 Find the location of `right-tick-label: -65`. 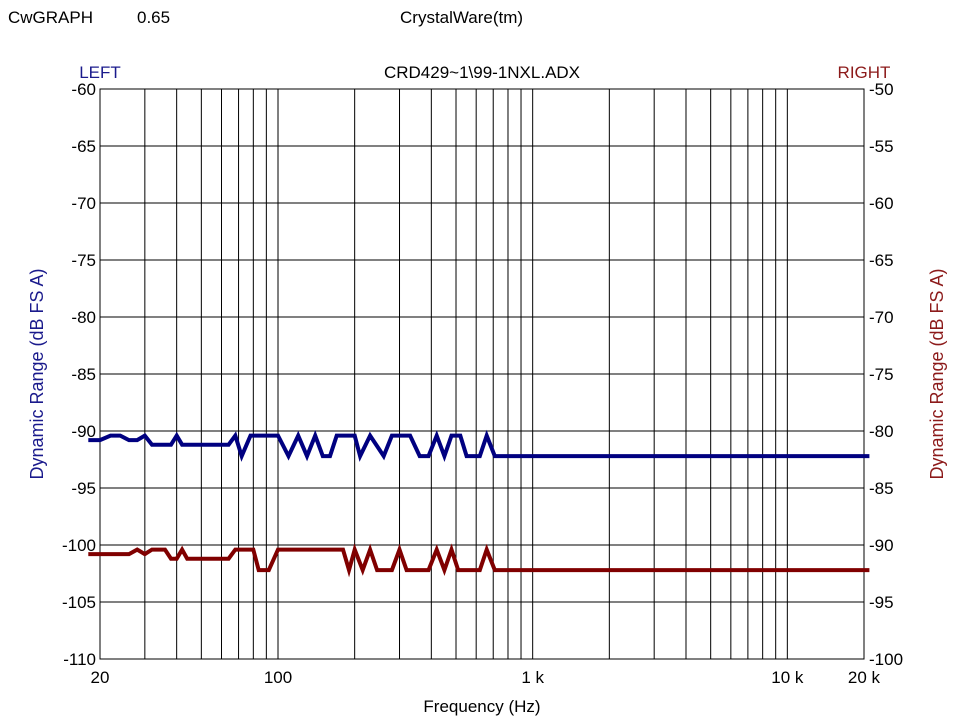

right-tick-label: -65 is located at coordinates (881, 260).